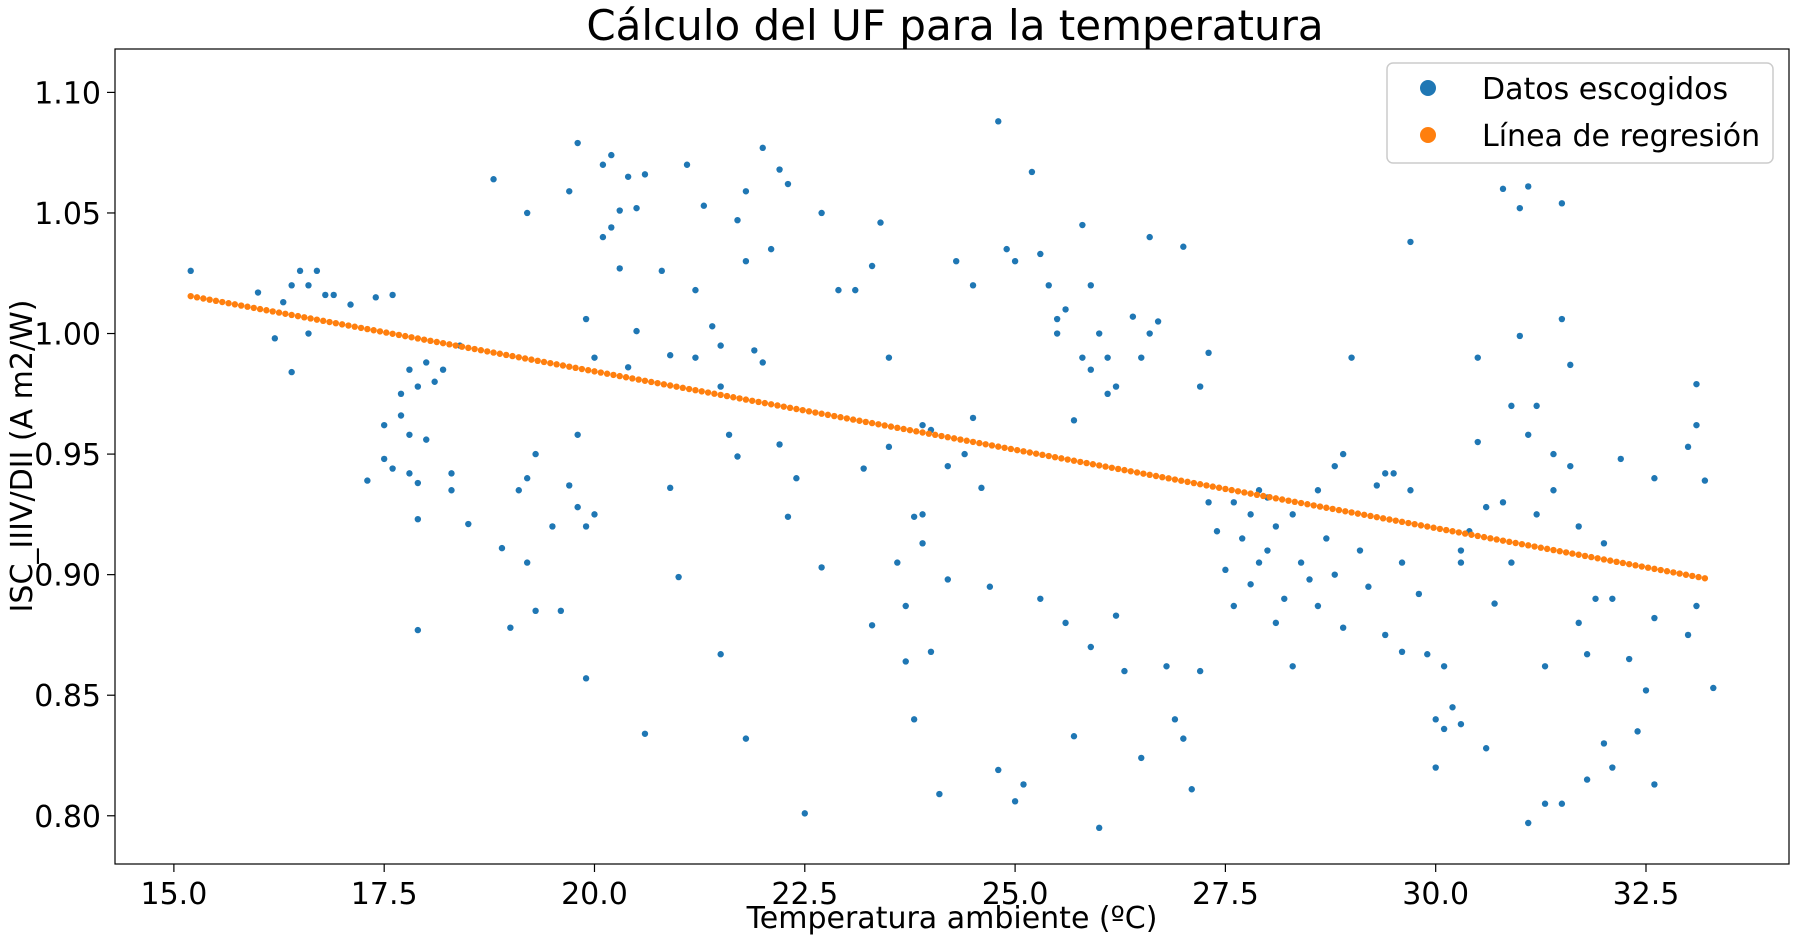 The width and height of the screenshot is (1796, 940). What do you see at coordinates (1605, 89) in the screenshot?
I see `legend-label-datos-escogidos: Datos escogidos` at bounding box center [1605, 89].